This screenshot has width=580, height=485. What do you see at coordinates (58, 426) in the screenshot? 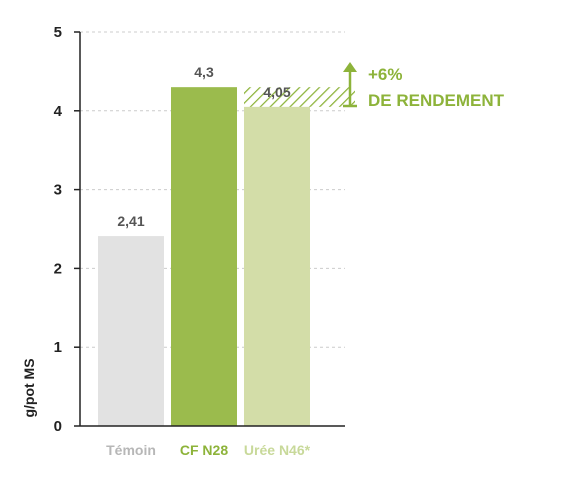
I see `y-tick-label: 0` at bounding box center [58, 426].